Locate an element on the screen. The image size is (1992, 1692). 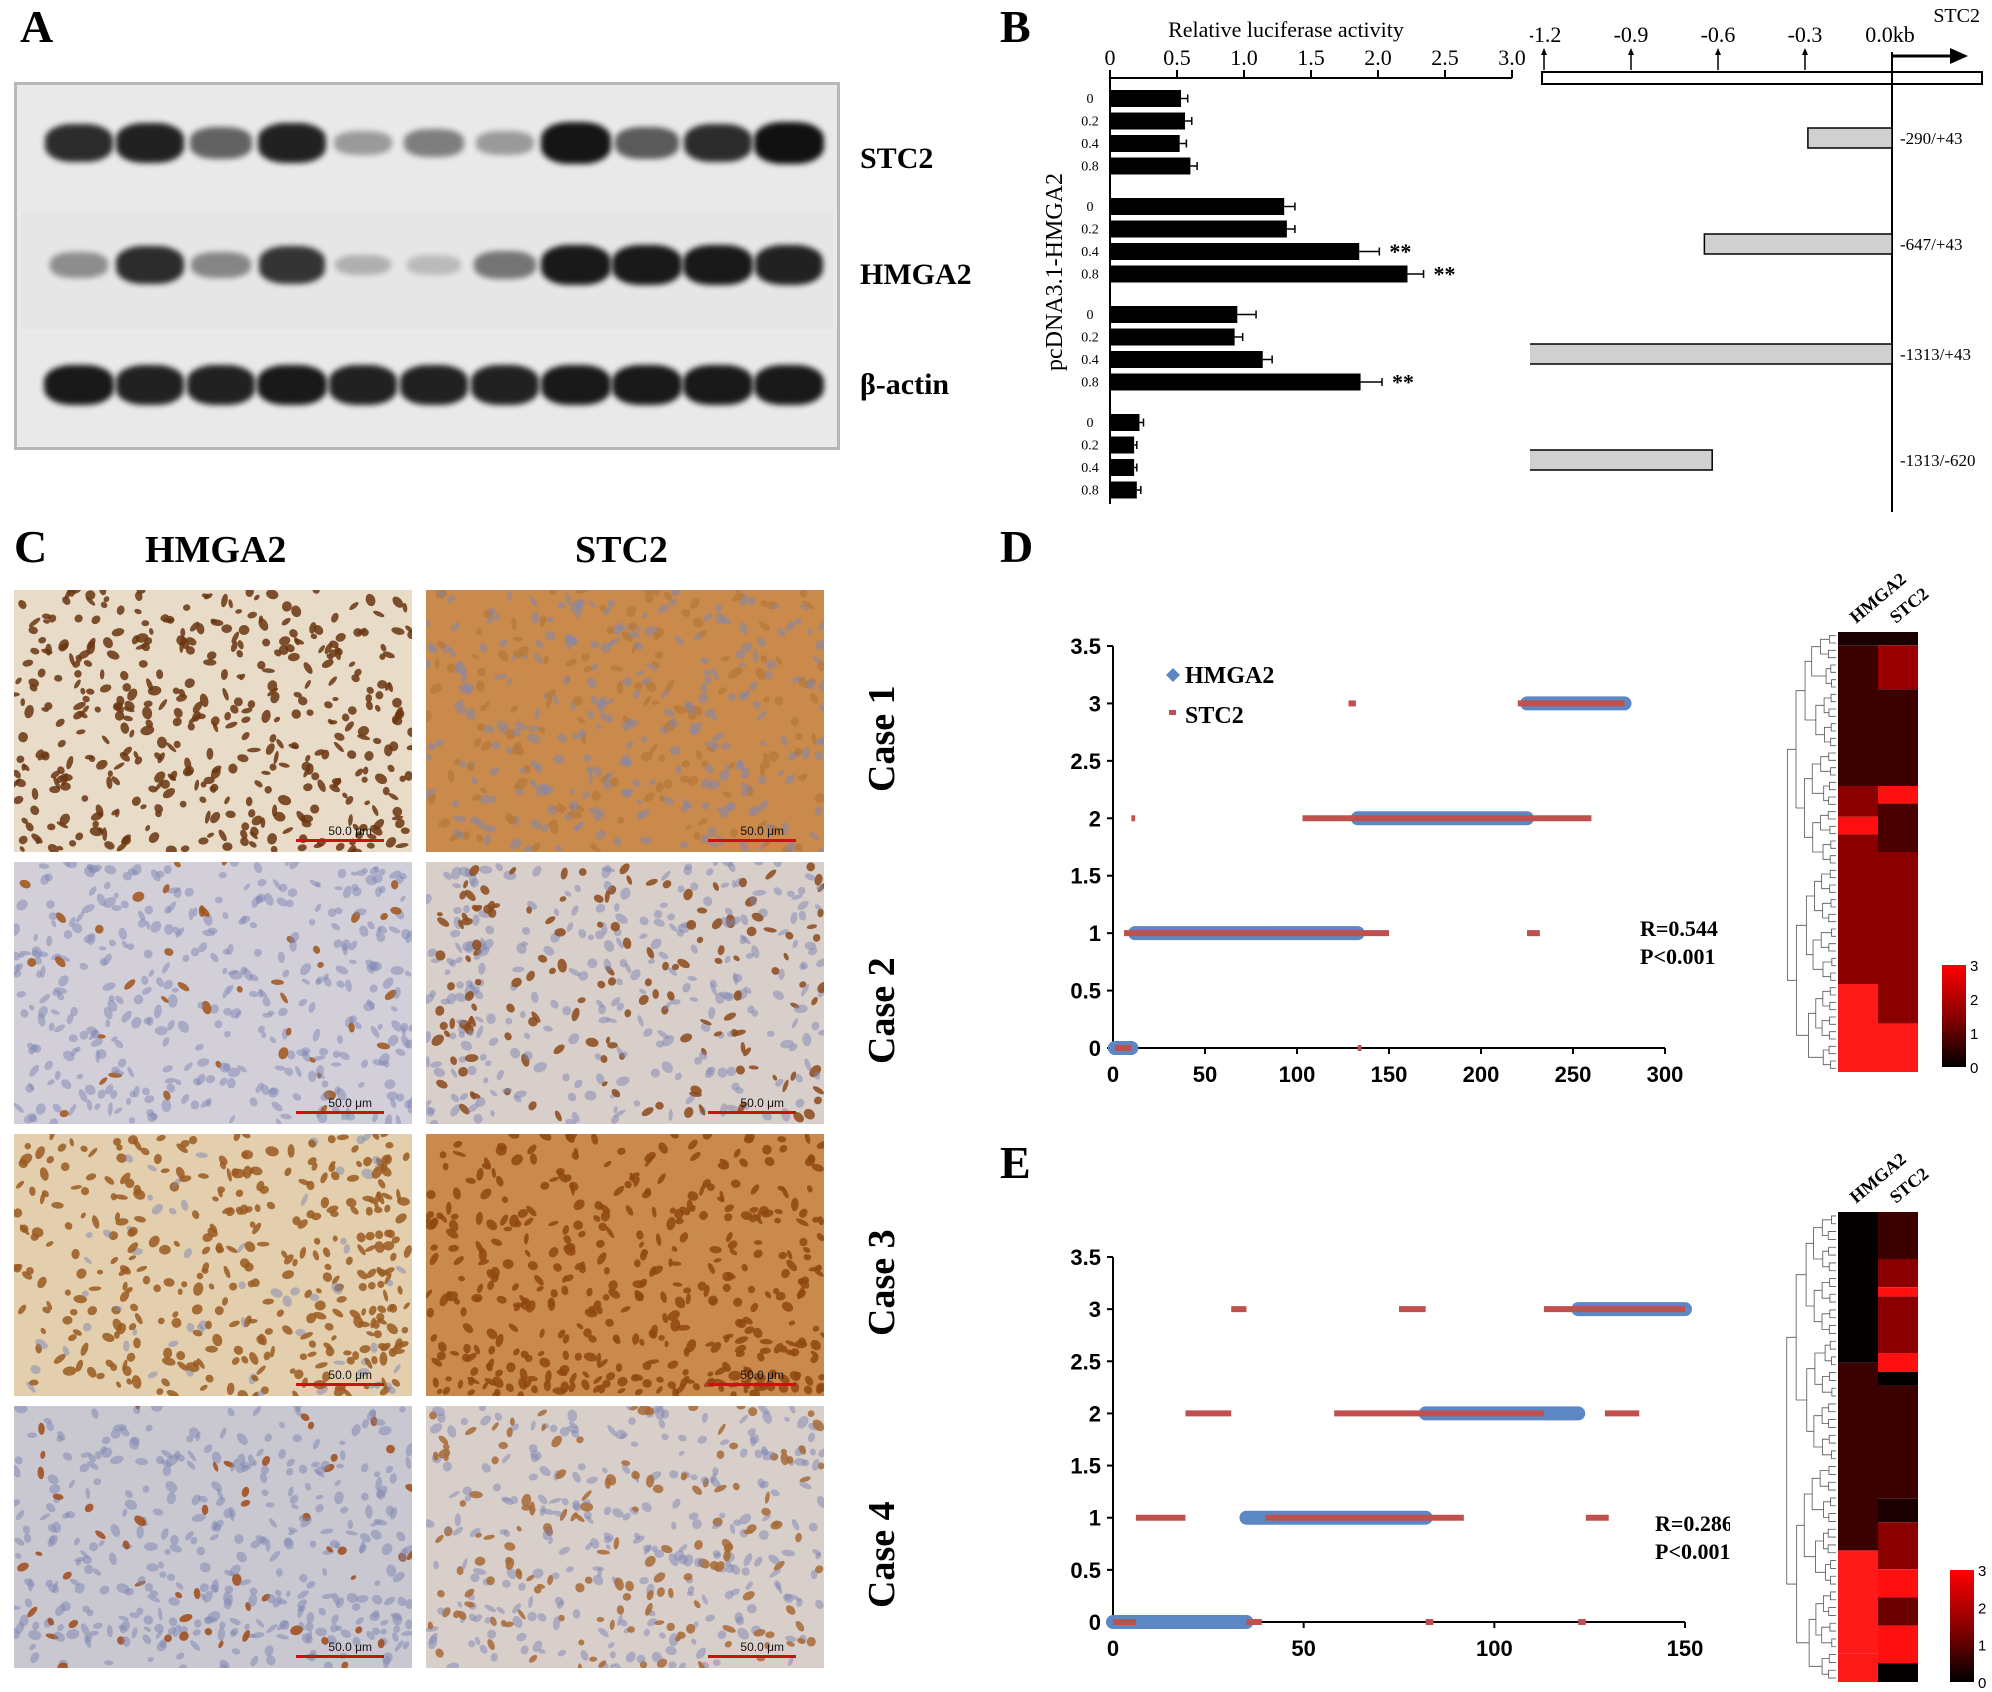
ihc-image-case1-stc2: 50.0 μm is located at coordinates (625, 721).